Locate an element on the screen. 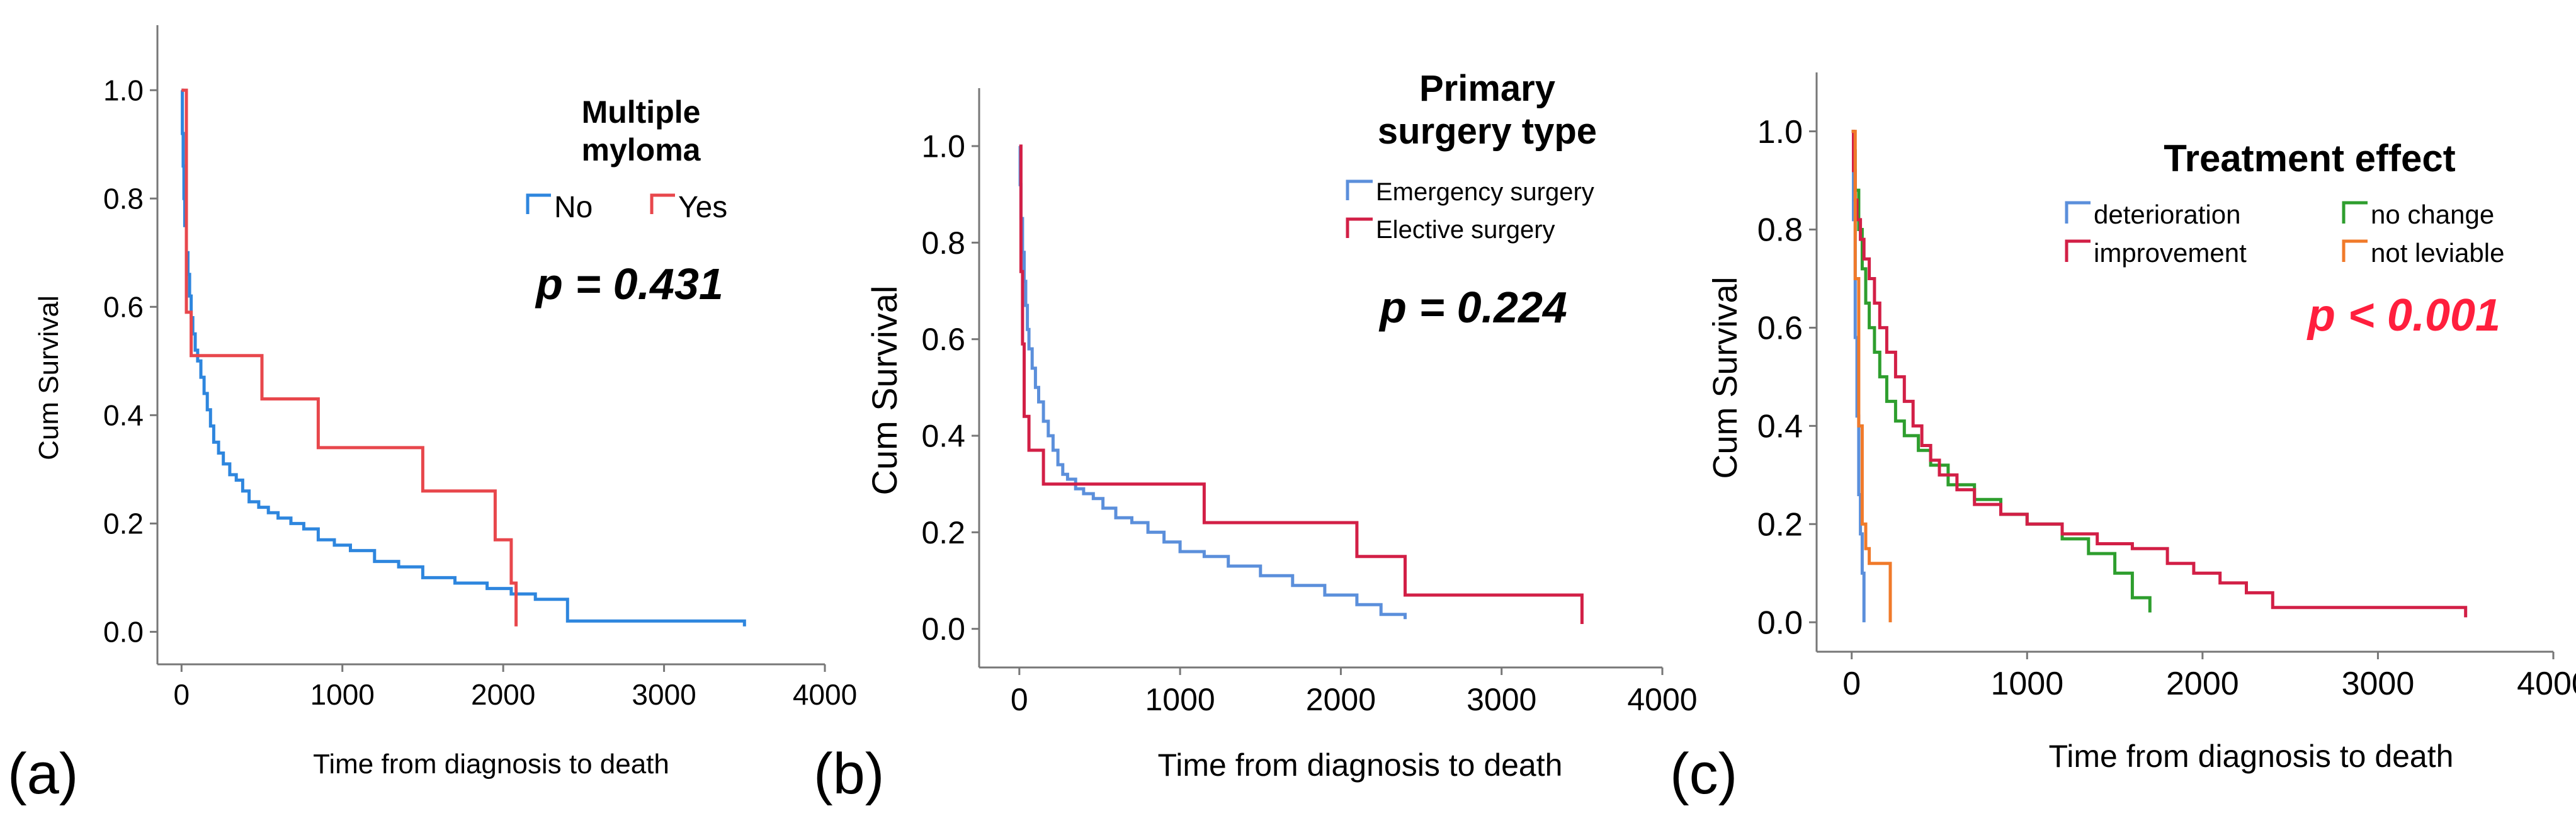 Image resolution: width=2576 pixels, height=823 pixels. km-curve-elective-surgery is located at coordinates (1301, 384).